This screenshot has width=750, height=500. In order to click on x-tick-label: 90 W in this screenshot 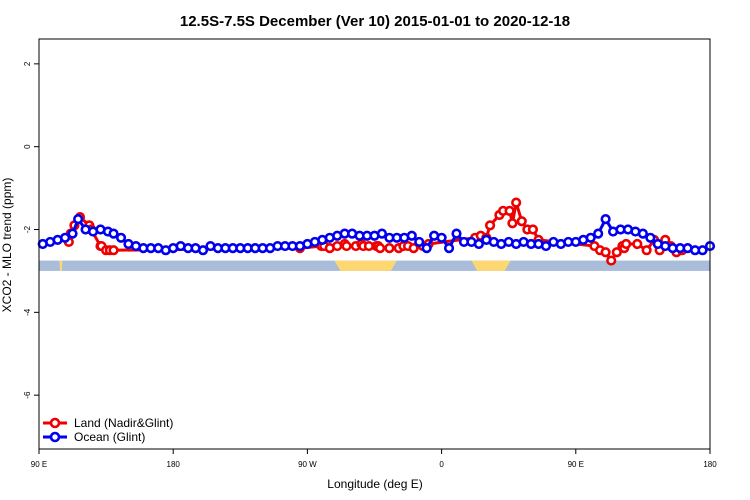, I will do `click(307, 464)`.